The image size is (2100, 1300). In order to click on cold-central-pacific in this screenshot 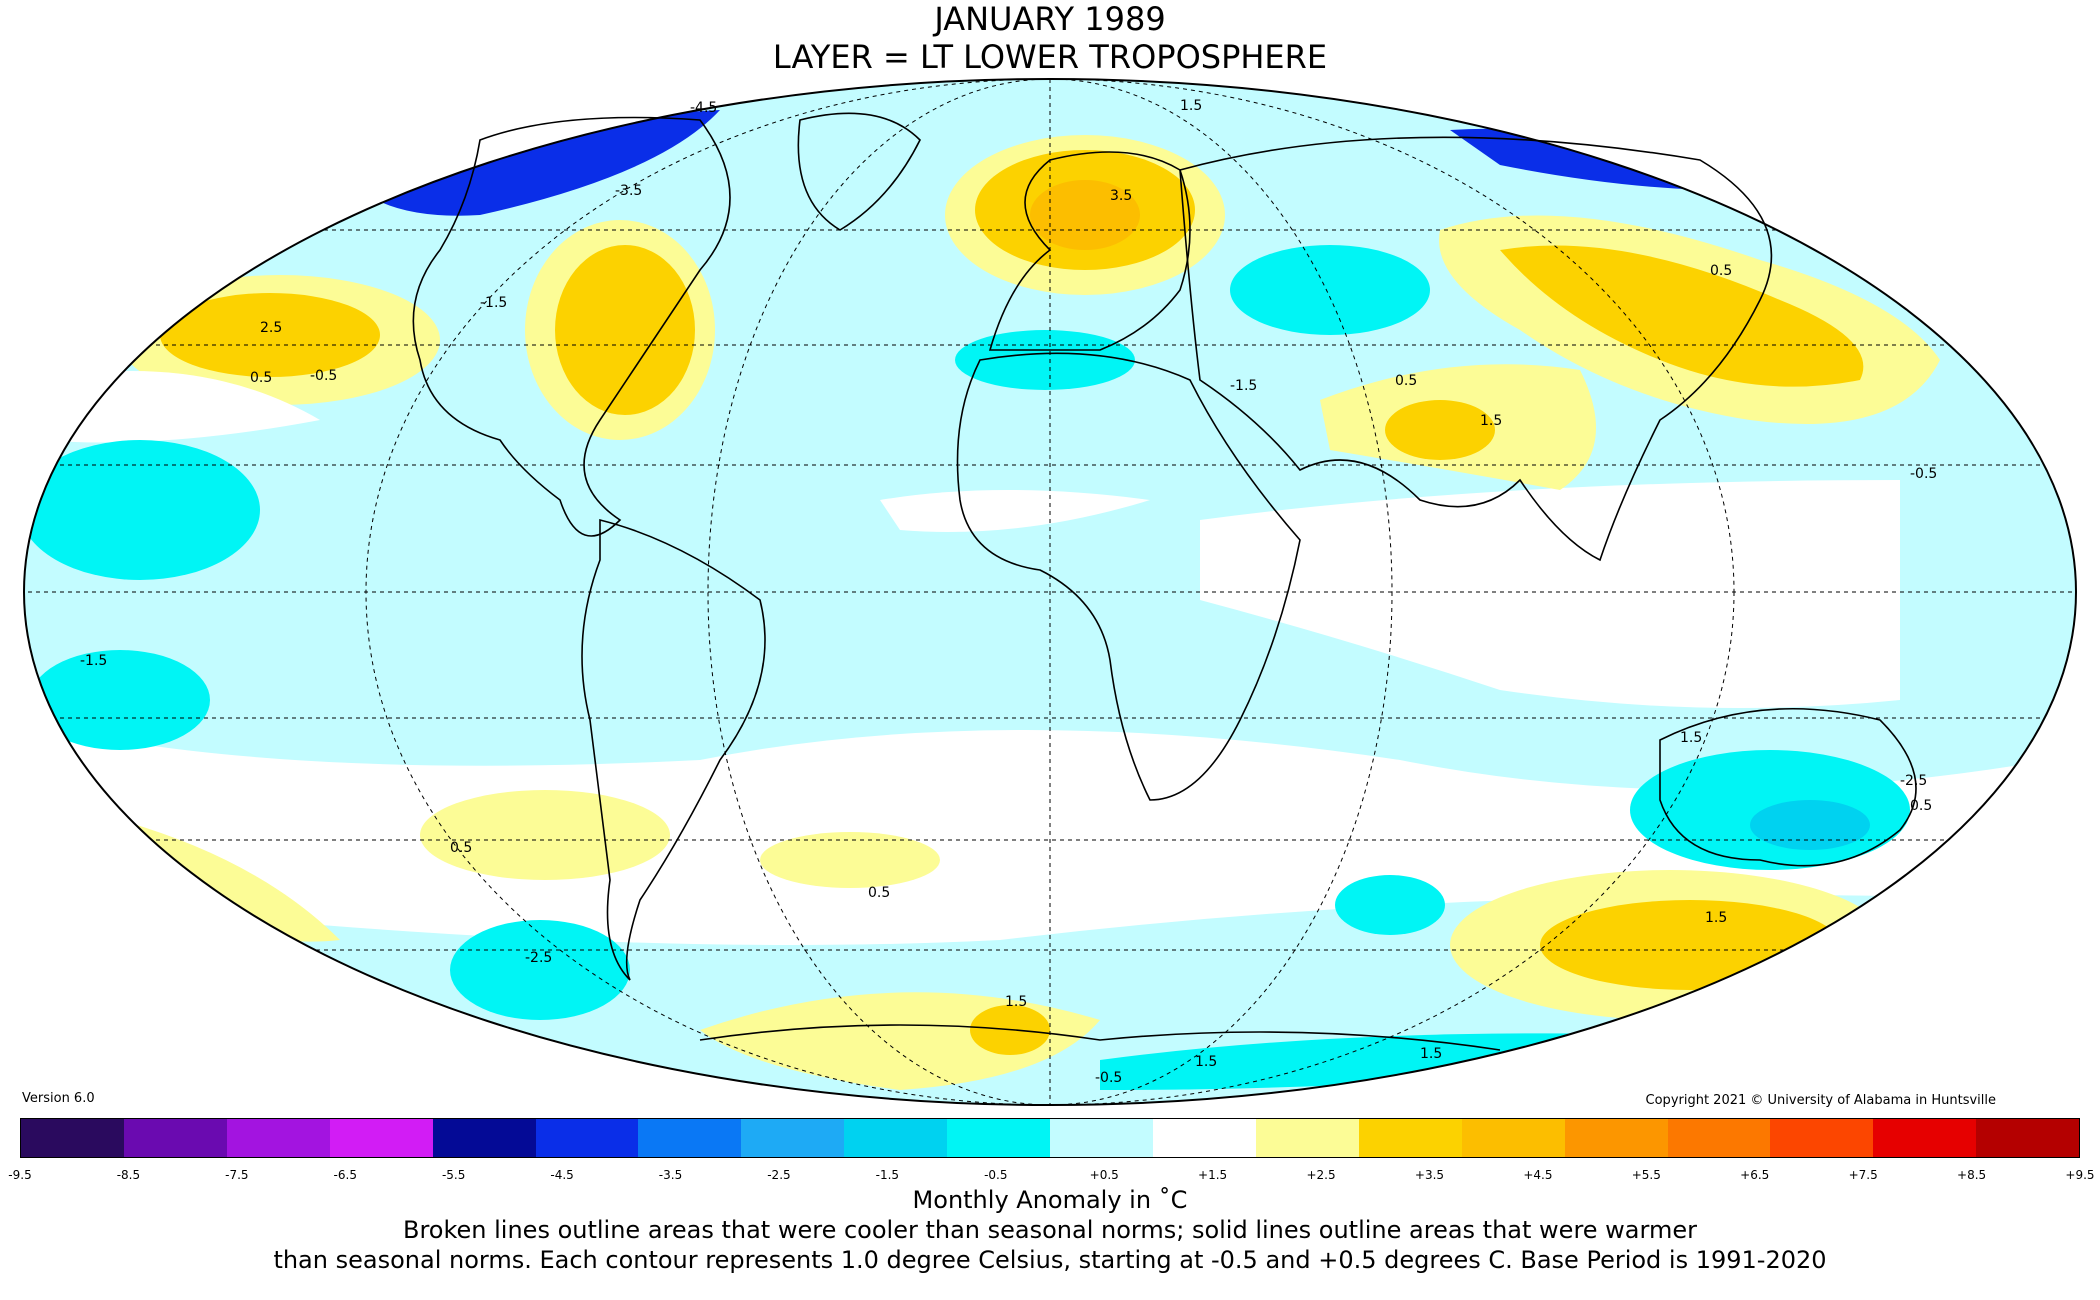, I will do `click(142, 510)`.